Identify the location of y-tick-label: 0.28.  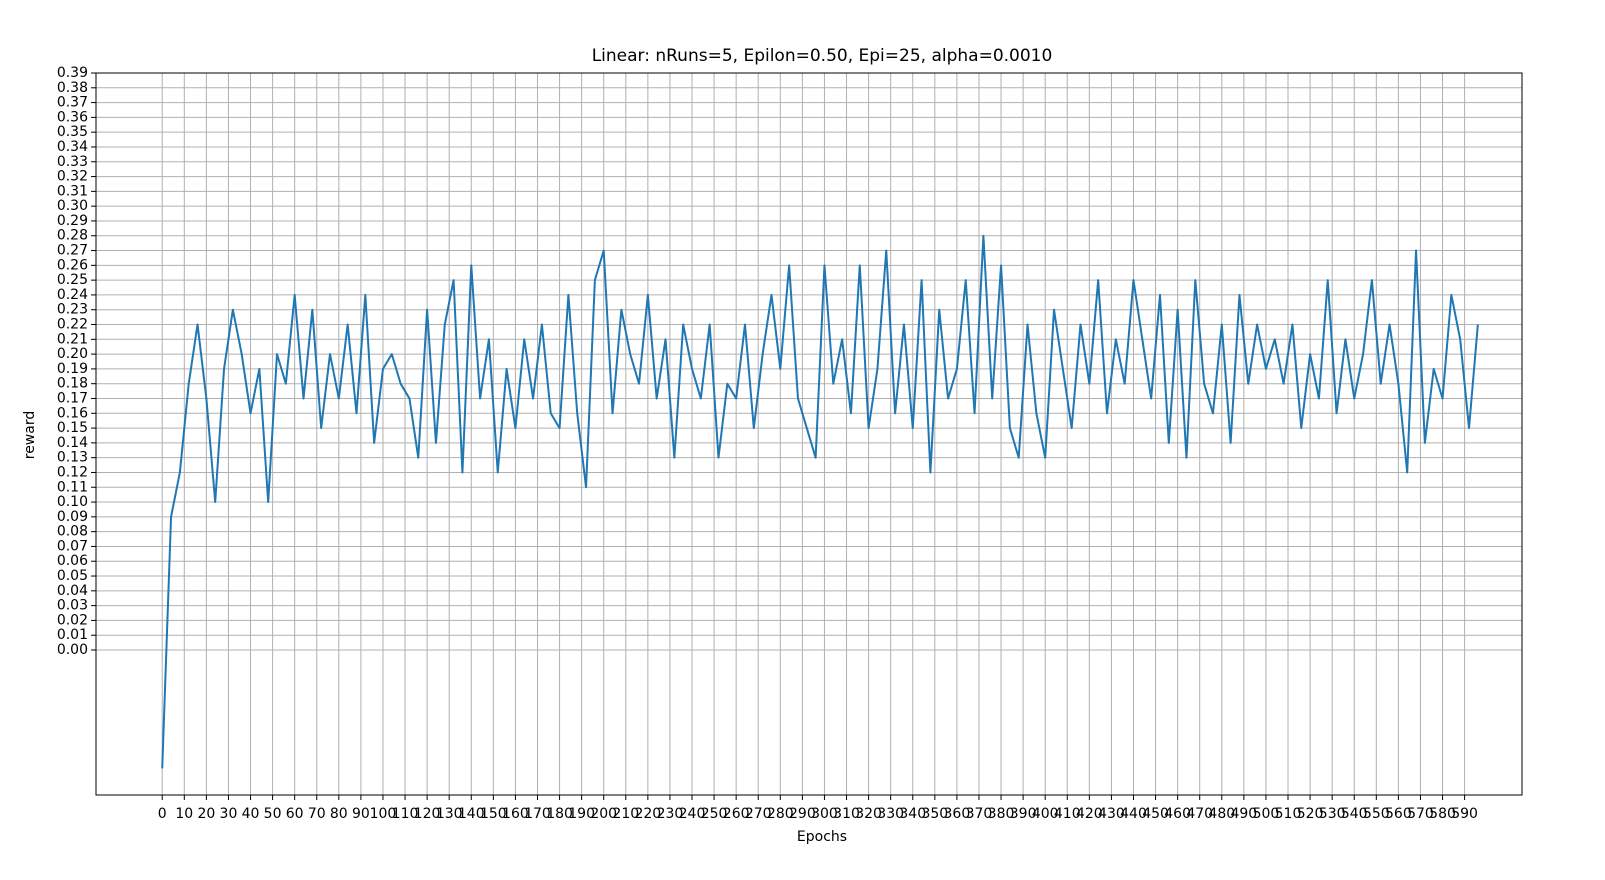
(72, 236).